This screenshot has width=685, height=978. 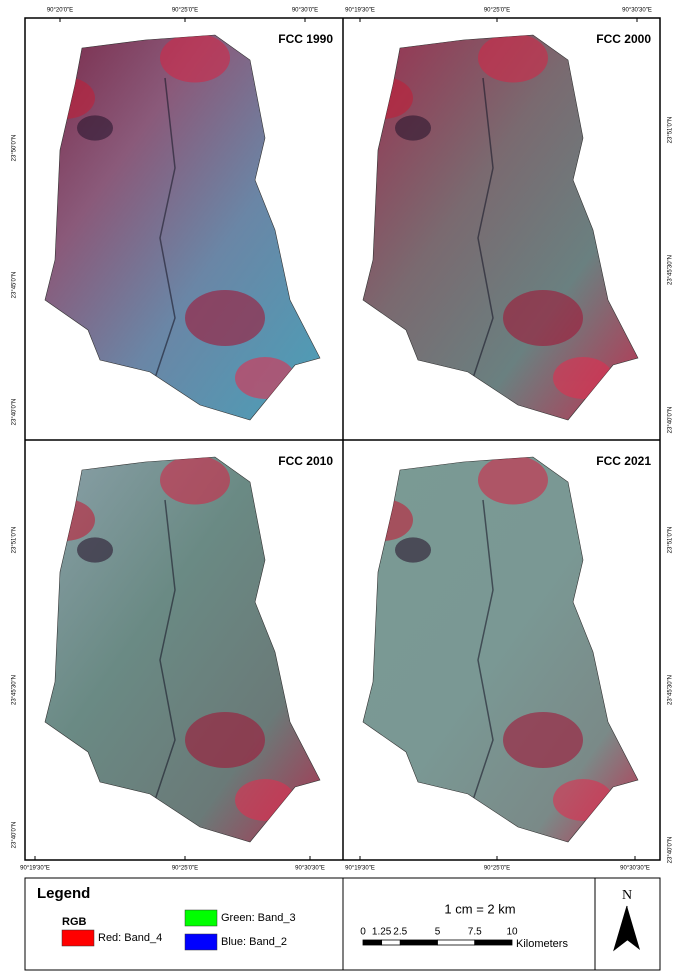 What do you see at coordinates (623, 461) in the screenshot?
I see `panel-title: FCC 2021` at bounding box center [623, 461].